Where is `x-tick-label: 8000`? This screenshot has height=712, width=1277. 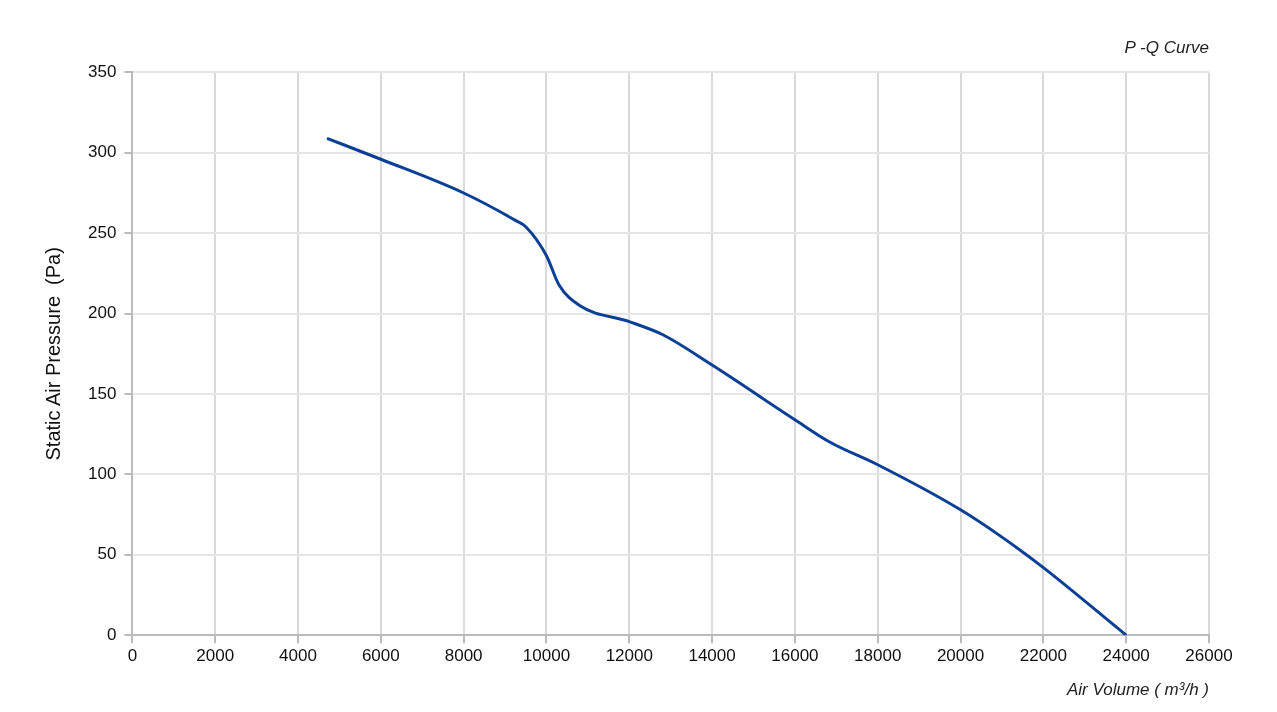
x-tick-label: 8000 is located at coordinates (463, 656).